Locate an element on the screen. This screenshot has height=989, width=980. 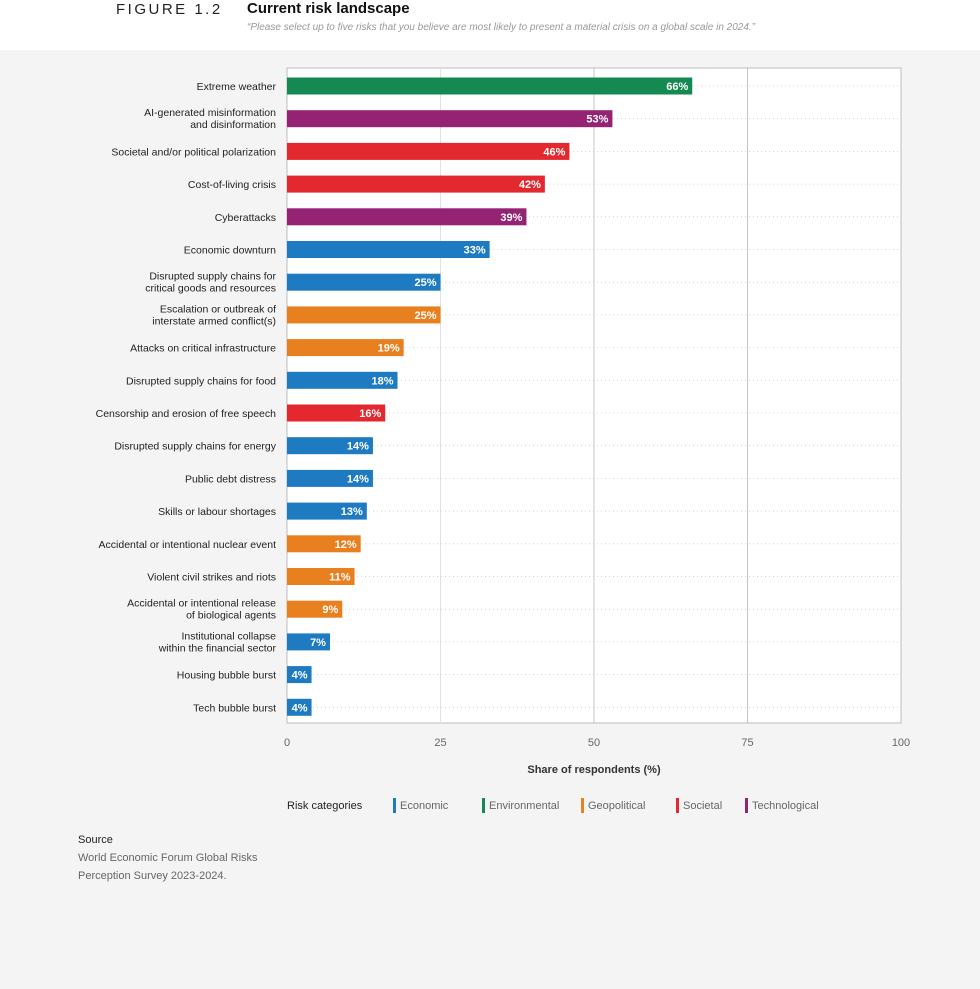
x-tick-label: 75 is located at coordinates (747, 743).